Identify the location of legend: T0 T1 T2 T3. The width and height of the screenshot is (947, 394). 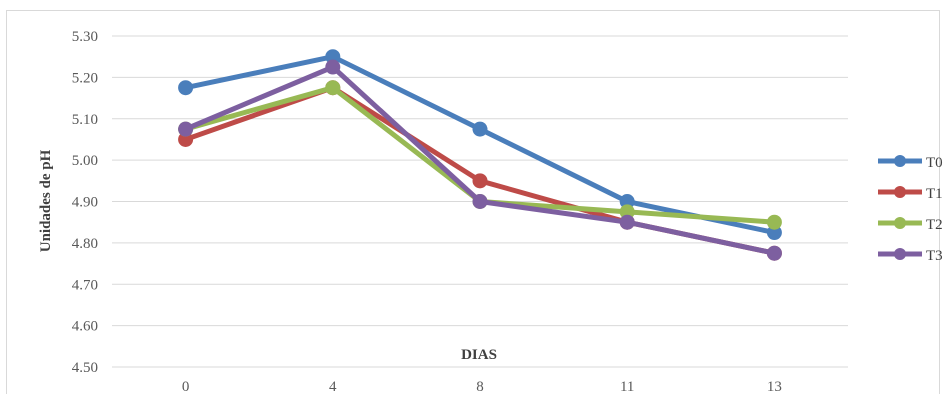
(910, 209).